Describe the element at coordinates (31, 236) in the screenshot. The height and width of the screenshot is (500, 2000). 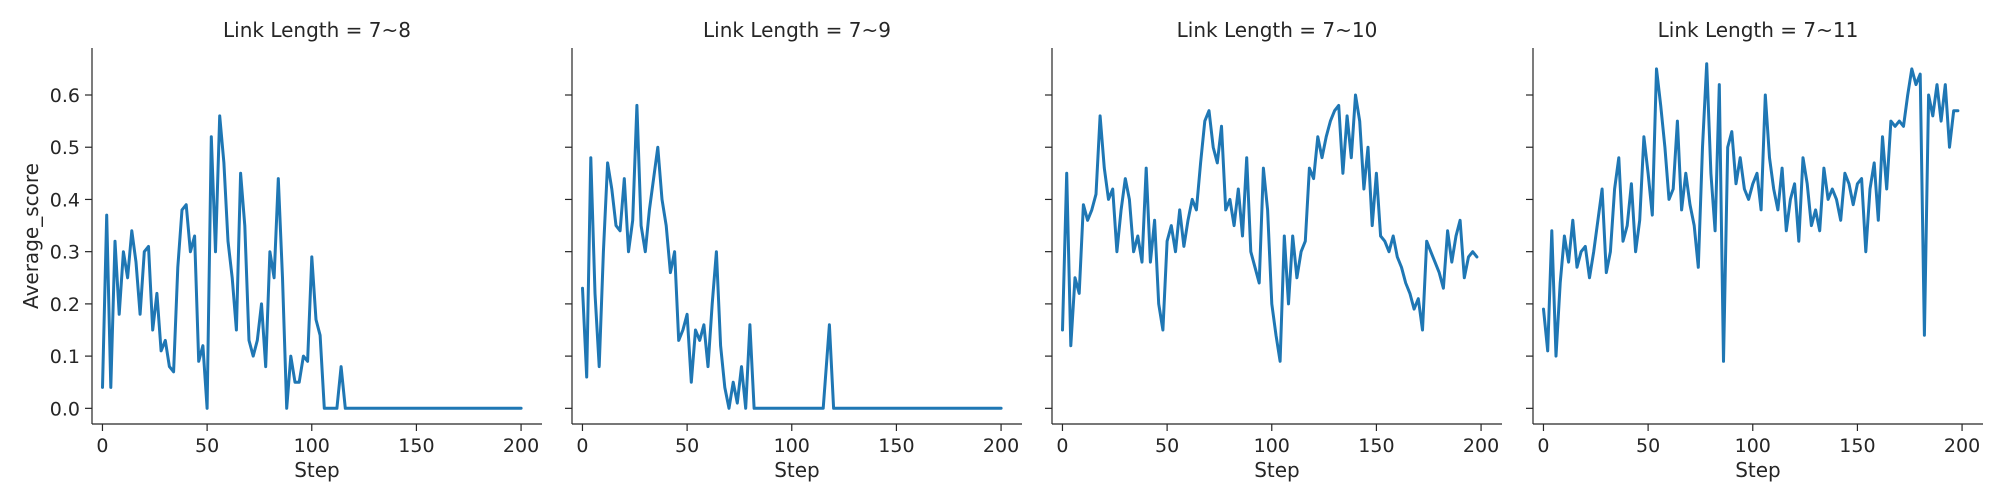
I see `y-axis-label: Average_score` at that location.